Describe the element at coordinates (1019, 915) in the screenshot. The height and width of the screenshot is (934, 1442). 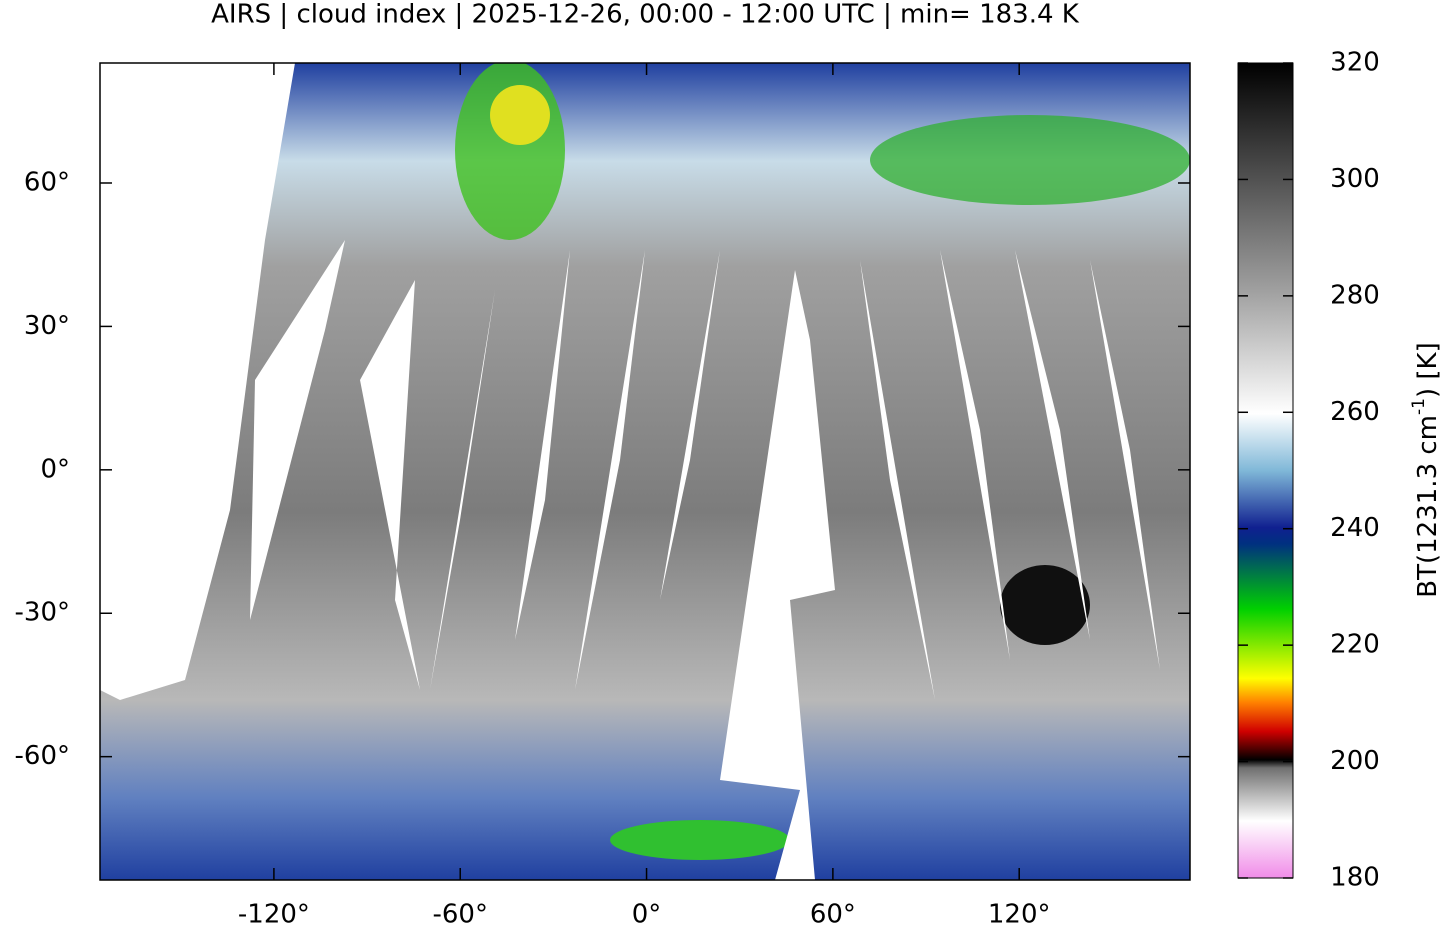
I see `x-tick-label: 120°` at that location.